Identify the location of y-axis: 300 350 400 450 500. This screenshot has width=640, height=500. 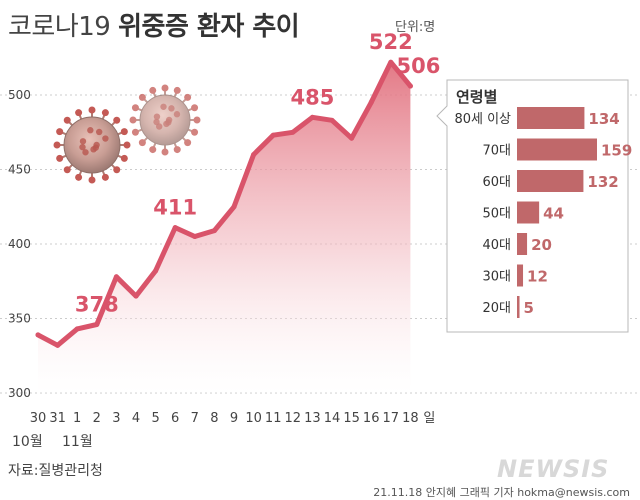
(19, 244).